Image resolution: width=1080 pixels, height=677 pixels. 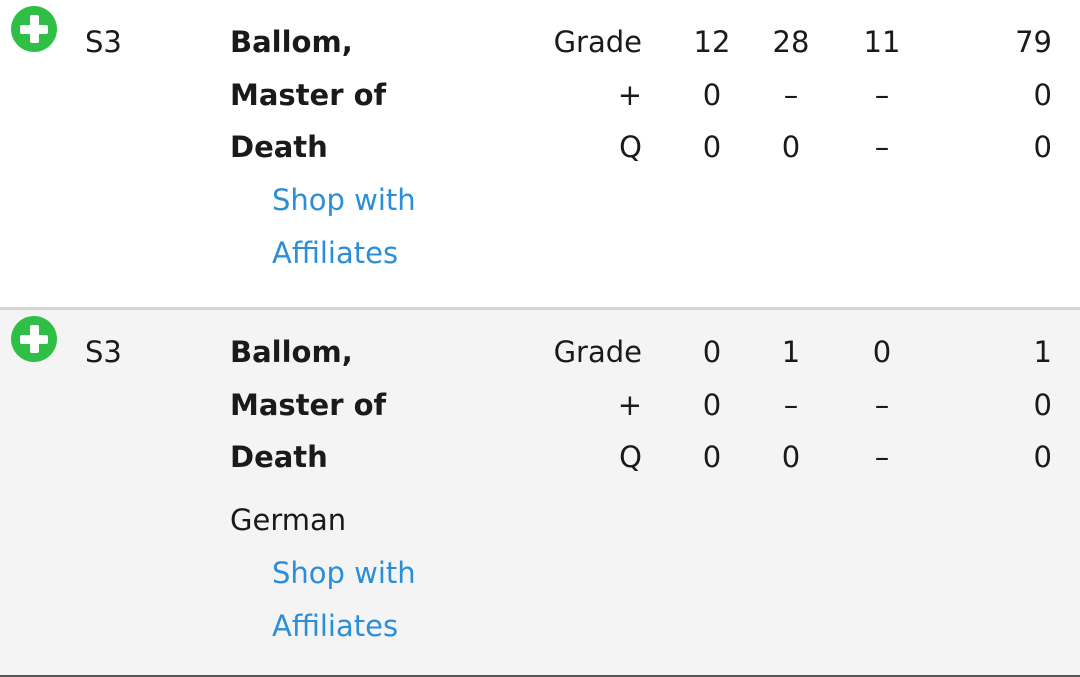 What do you see at coordinates (1042, 352) in the screenshot?
I see `total-cell: 1` at bounding box center [1042, 352].